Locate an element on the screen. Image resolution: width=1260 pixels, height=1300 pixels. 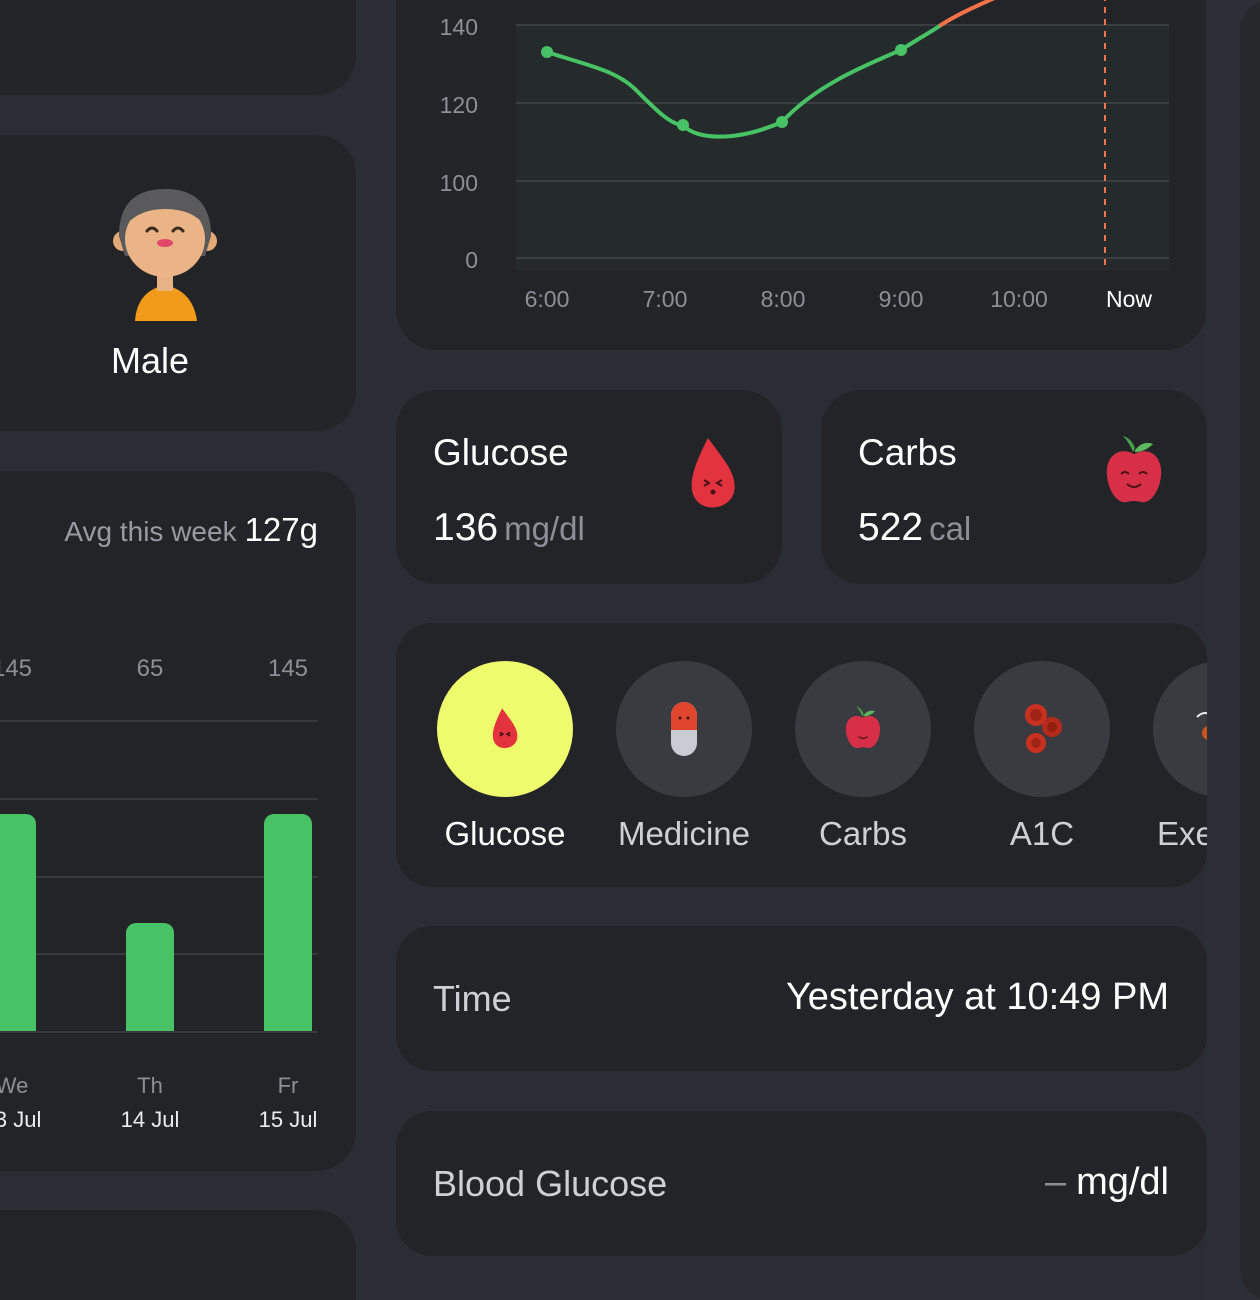
log-type-label: Glucose is located at coordinates (505, 833).